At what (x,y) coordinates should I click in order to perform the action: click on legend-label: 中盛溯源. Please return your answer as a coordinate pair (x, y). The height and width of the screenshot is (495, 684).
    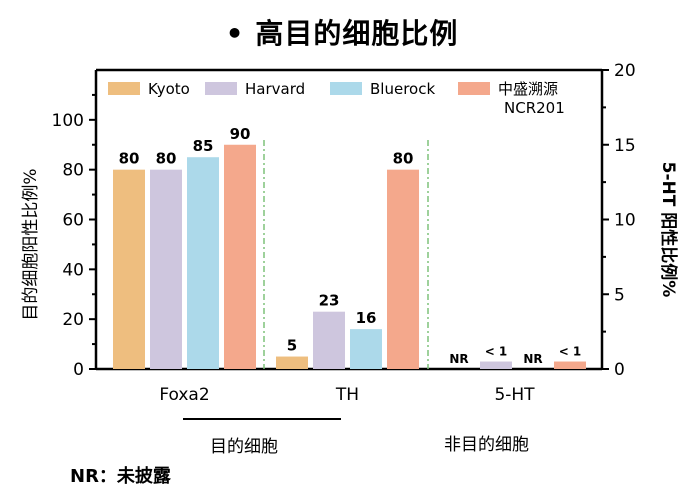
    Looking at the image, I should click on (528, 89).